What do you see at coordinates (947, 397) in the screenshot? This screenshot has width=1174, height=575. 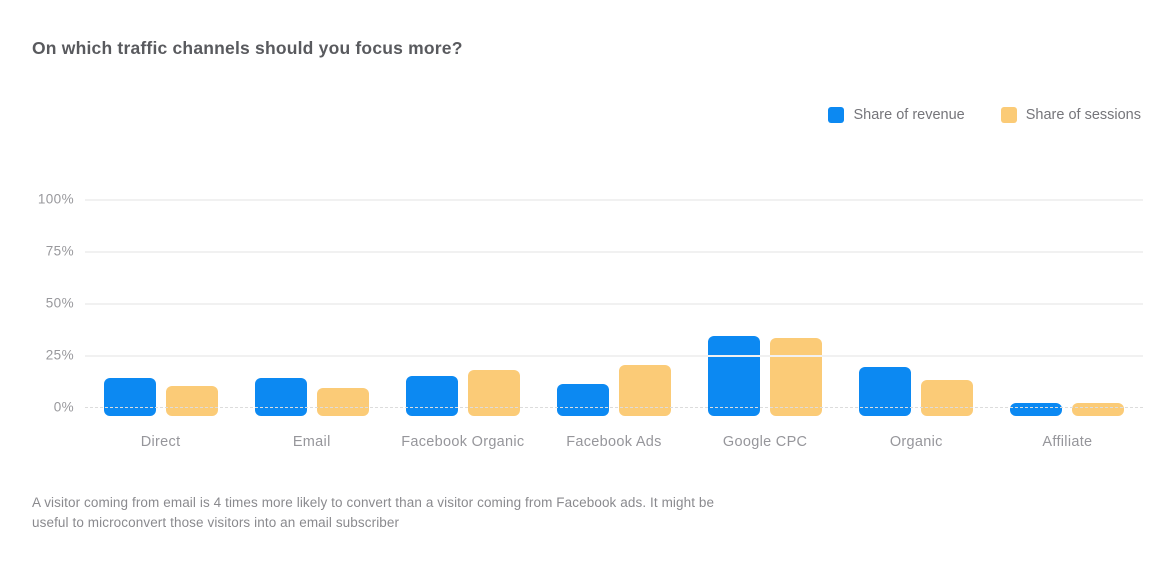 I see `sessions-bar-organic` at bounding box center [947, 397].